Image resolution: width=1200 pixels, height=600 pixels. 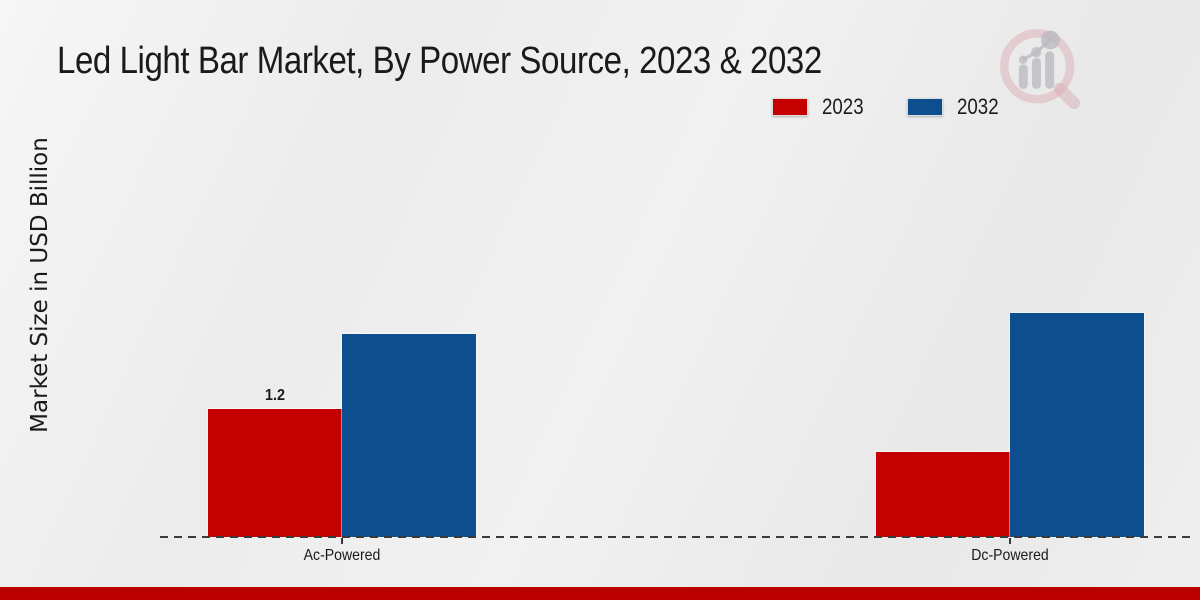 I want to click on bar-2023-dc-powered, so click(x=943, y=494).